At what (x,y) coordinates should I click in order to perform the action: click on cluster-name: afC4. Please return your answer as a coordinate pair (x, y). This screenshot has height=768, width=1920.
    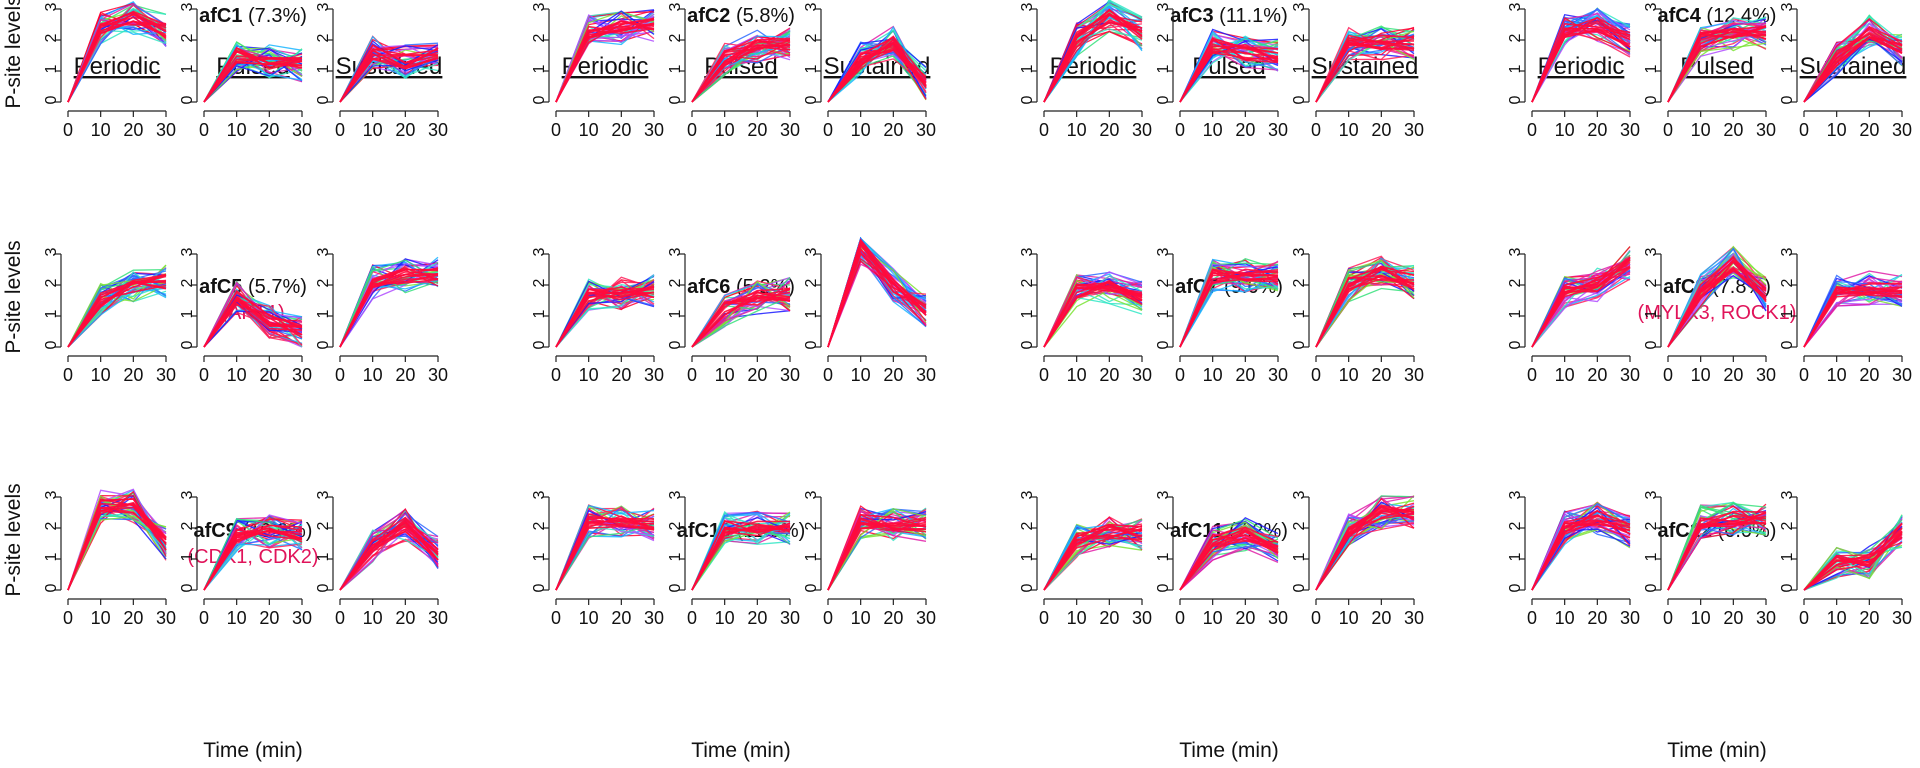
    Looking at the image, I should click on (1680, 16).